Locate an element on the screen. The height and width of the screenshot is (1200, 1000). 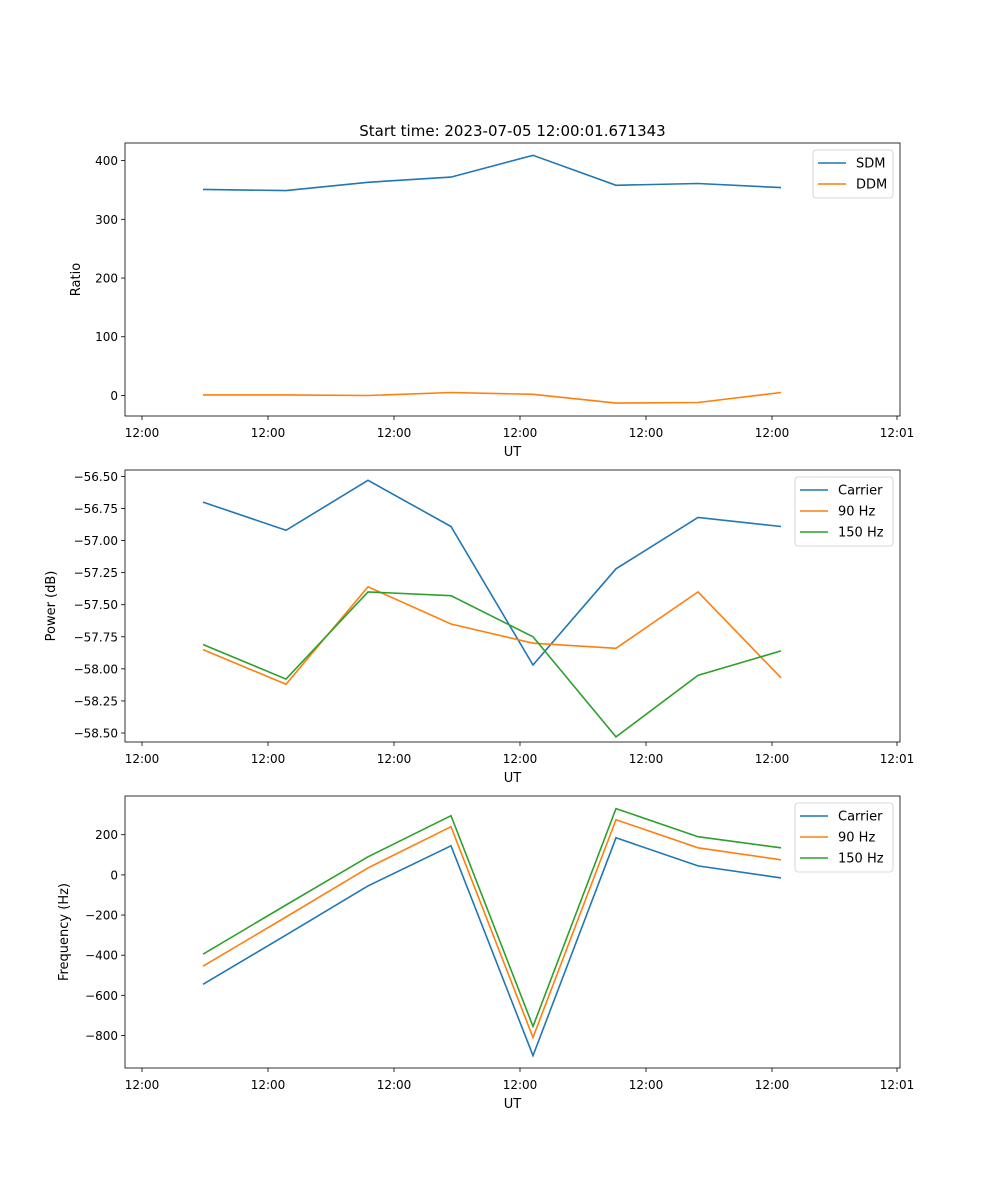
series-line-ddm is located at coordinates (492, 397).